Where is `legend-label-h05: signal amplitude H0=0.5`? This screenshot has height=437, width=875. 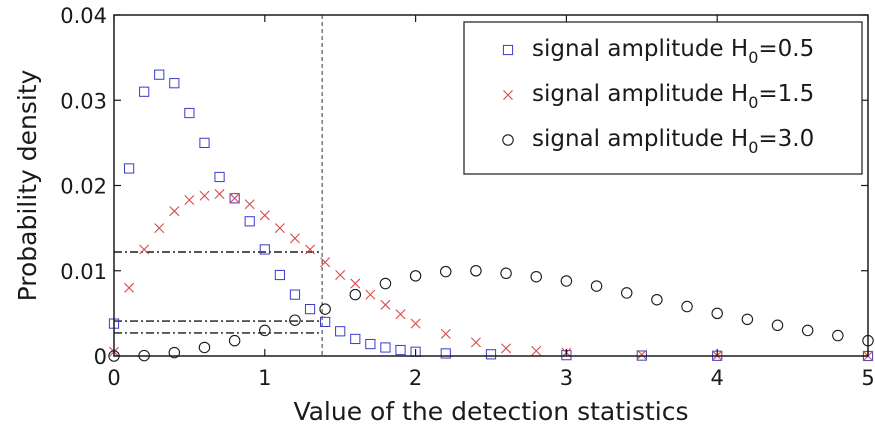
legend-label-h05: signal amplitude H0=0.5 is located at coordinates (673, 51).